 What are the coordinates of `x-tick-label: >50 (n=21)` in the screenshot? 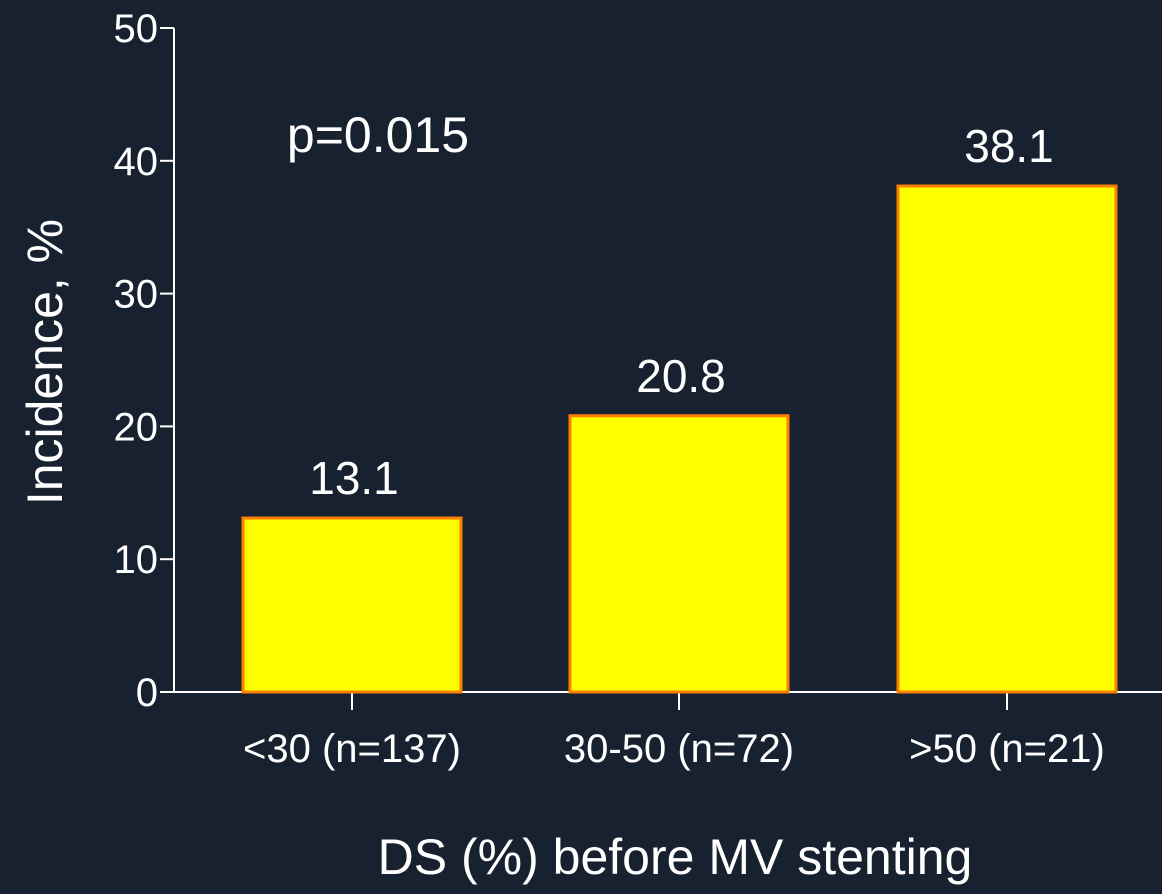 It's located at (1007, 749).